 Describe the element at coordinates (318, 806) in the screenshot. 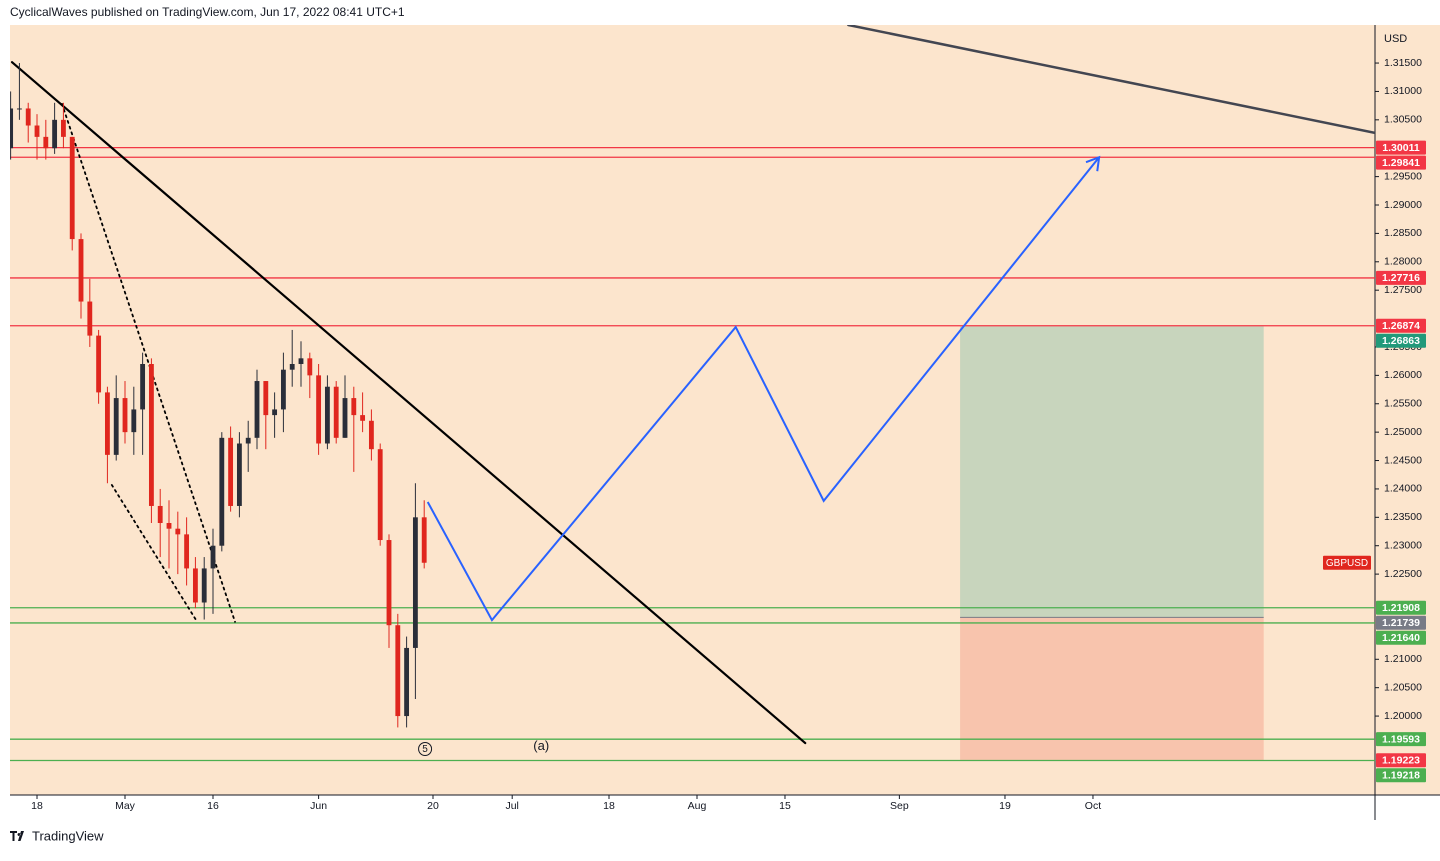

I see `x-tick-label: Jun` at that location.